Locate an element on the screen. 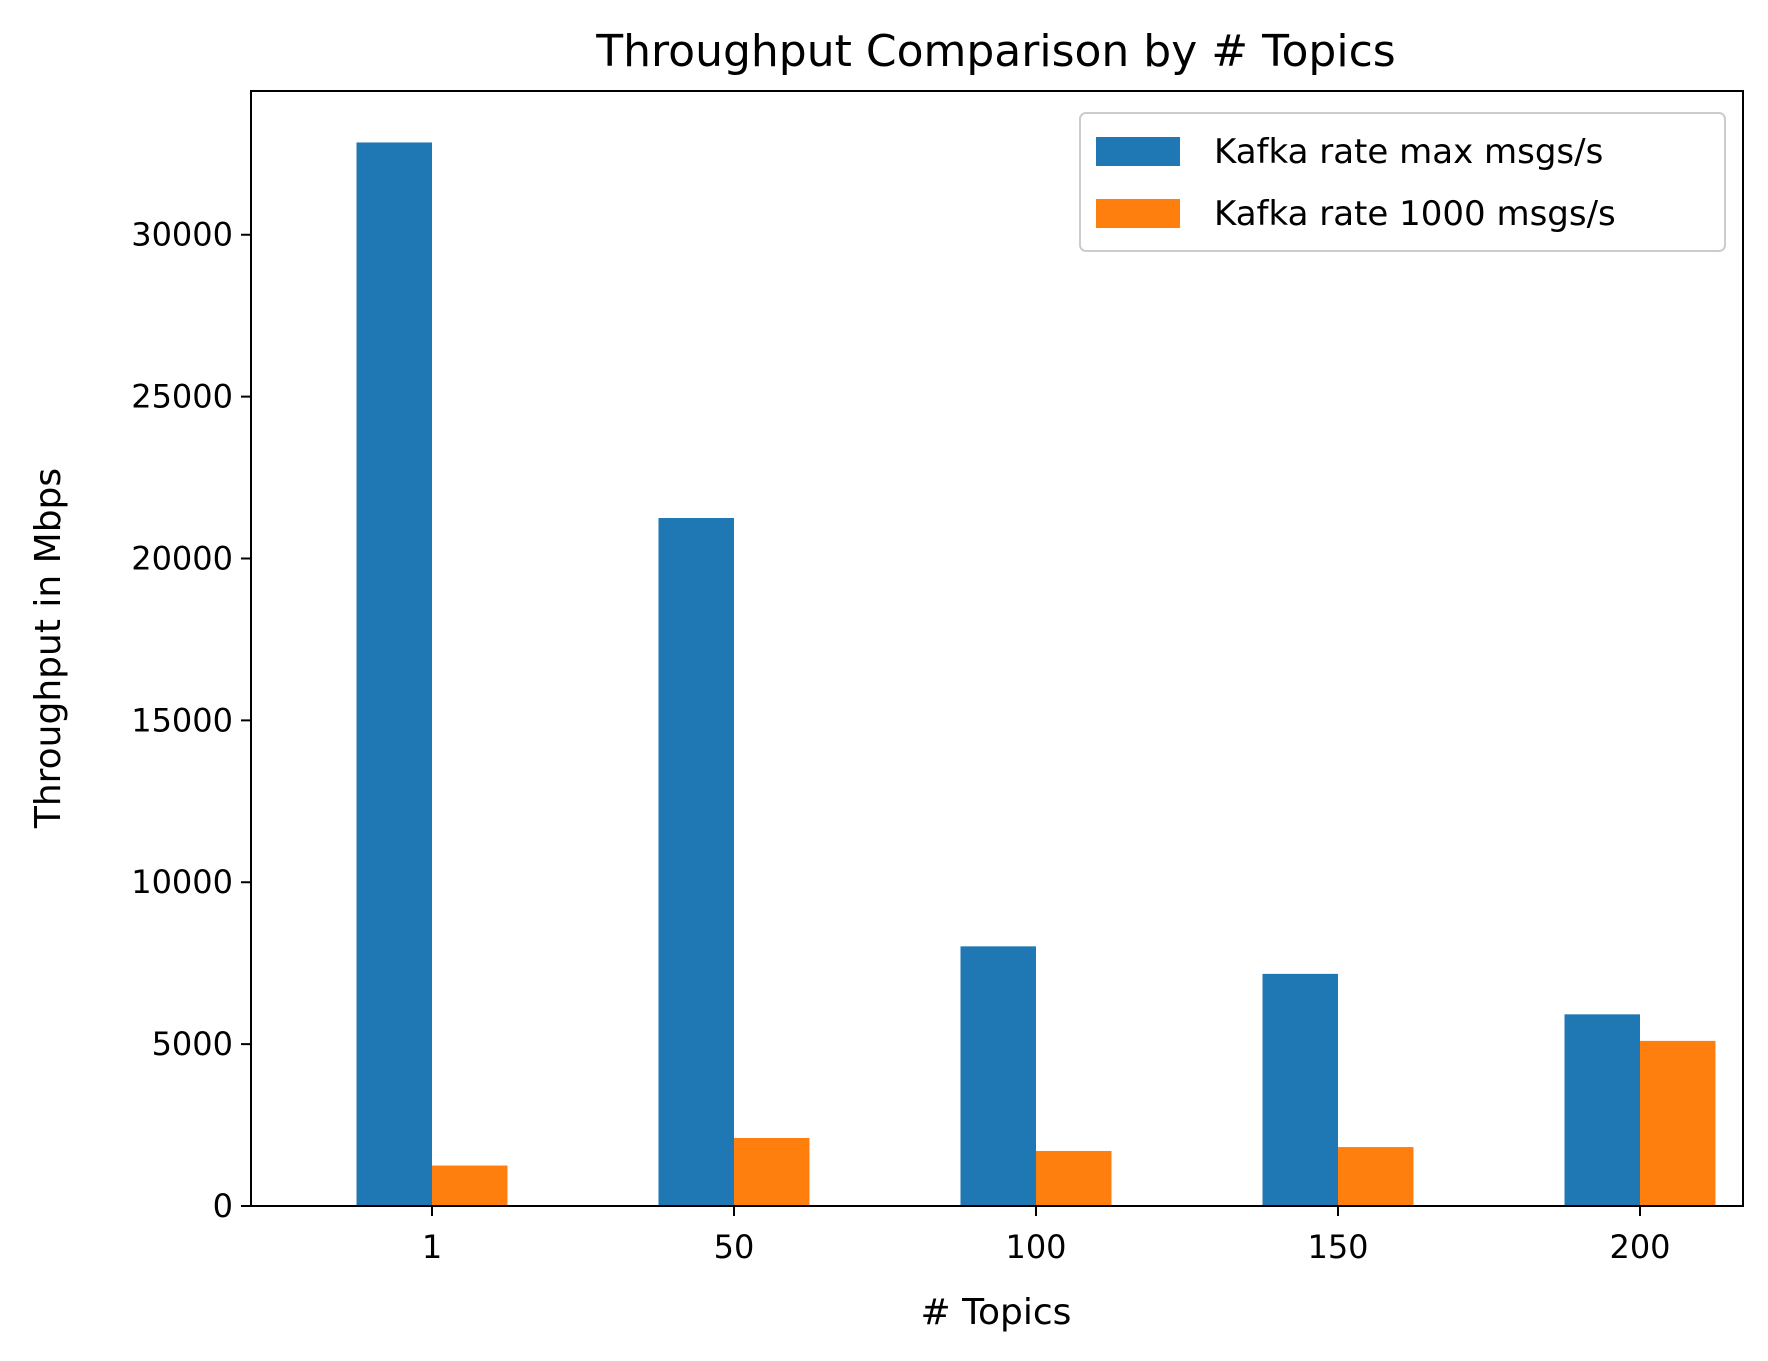 The image size is (1768, 1361). legend-frame is located at coordinates (1402, 182).